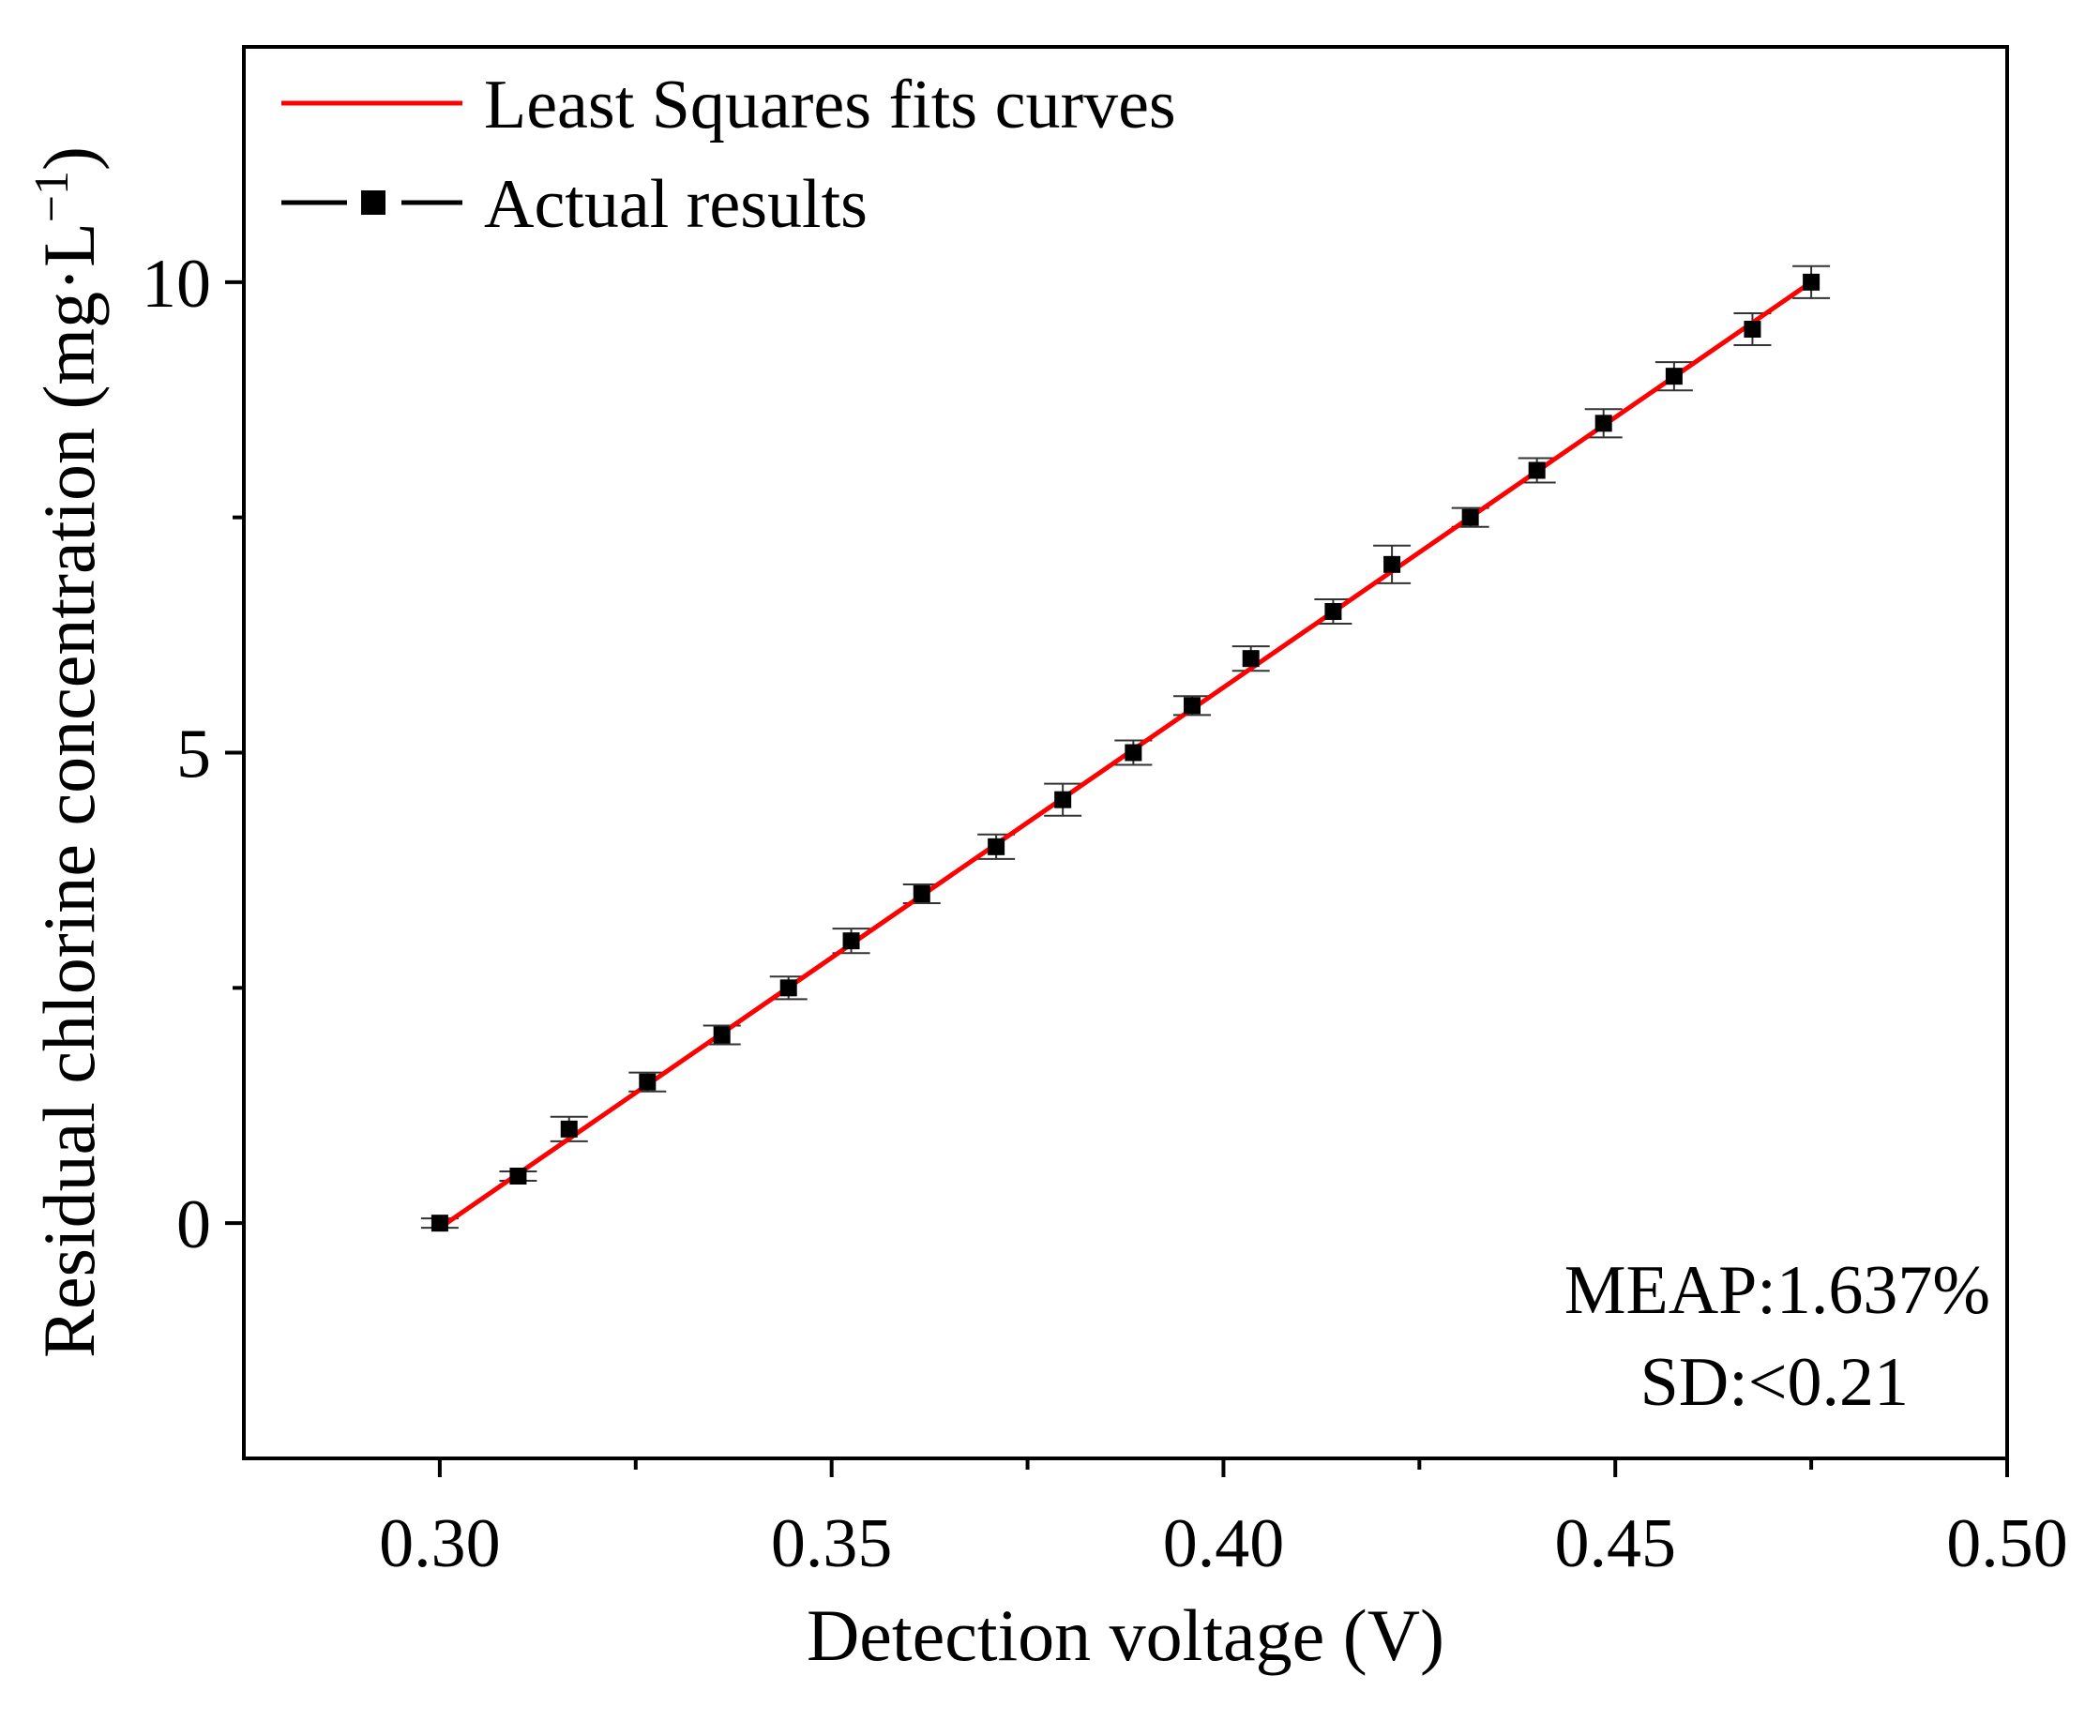  What do you see at coordinates (440, 1543) in the screenshot?
I see `x-tick-label: 0.30` at bounding box center [440, 1543].